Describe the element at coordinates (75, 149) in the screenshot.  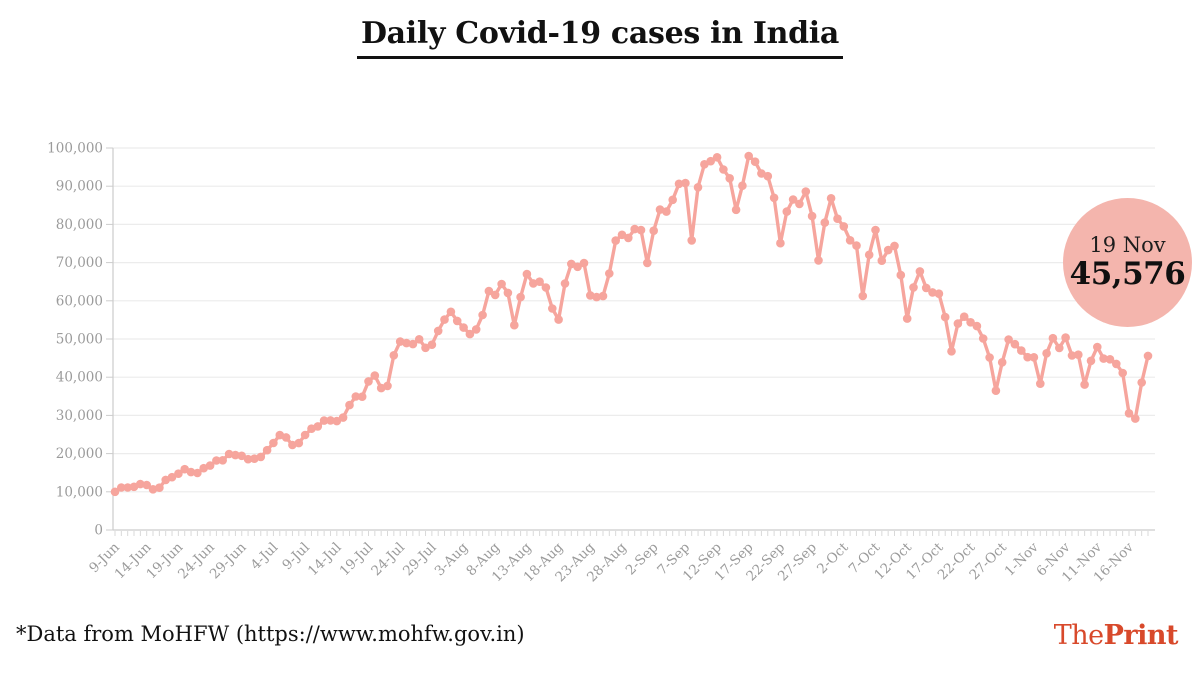
I see `svg-text: 100,000` at that location.